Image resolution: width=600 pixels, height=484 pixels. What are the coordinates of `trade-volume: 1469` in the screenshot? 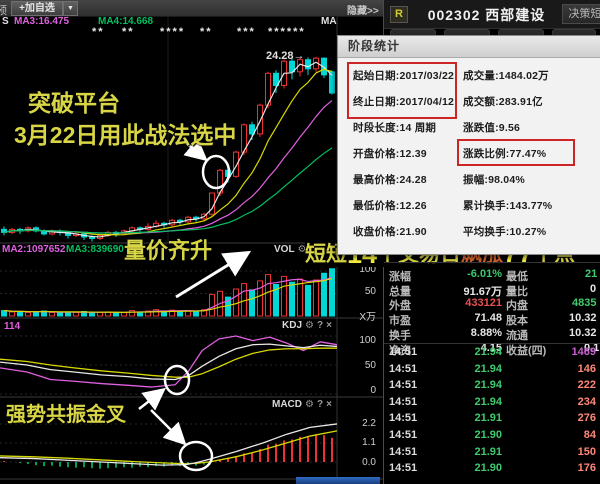 It's located at (583, 352).